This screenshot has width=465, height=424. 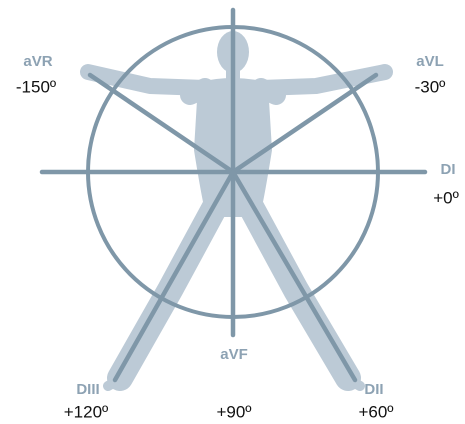 What do you see at coordinates (304, 123) in the screenshot?
I see `axis-avl` at bounding box center [304, 123].